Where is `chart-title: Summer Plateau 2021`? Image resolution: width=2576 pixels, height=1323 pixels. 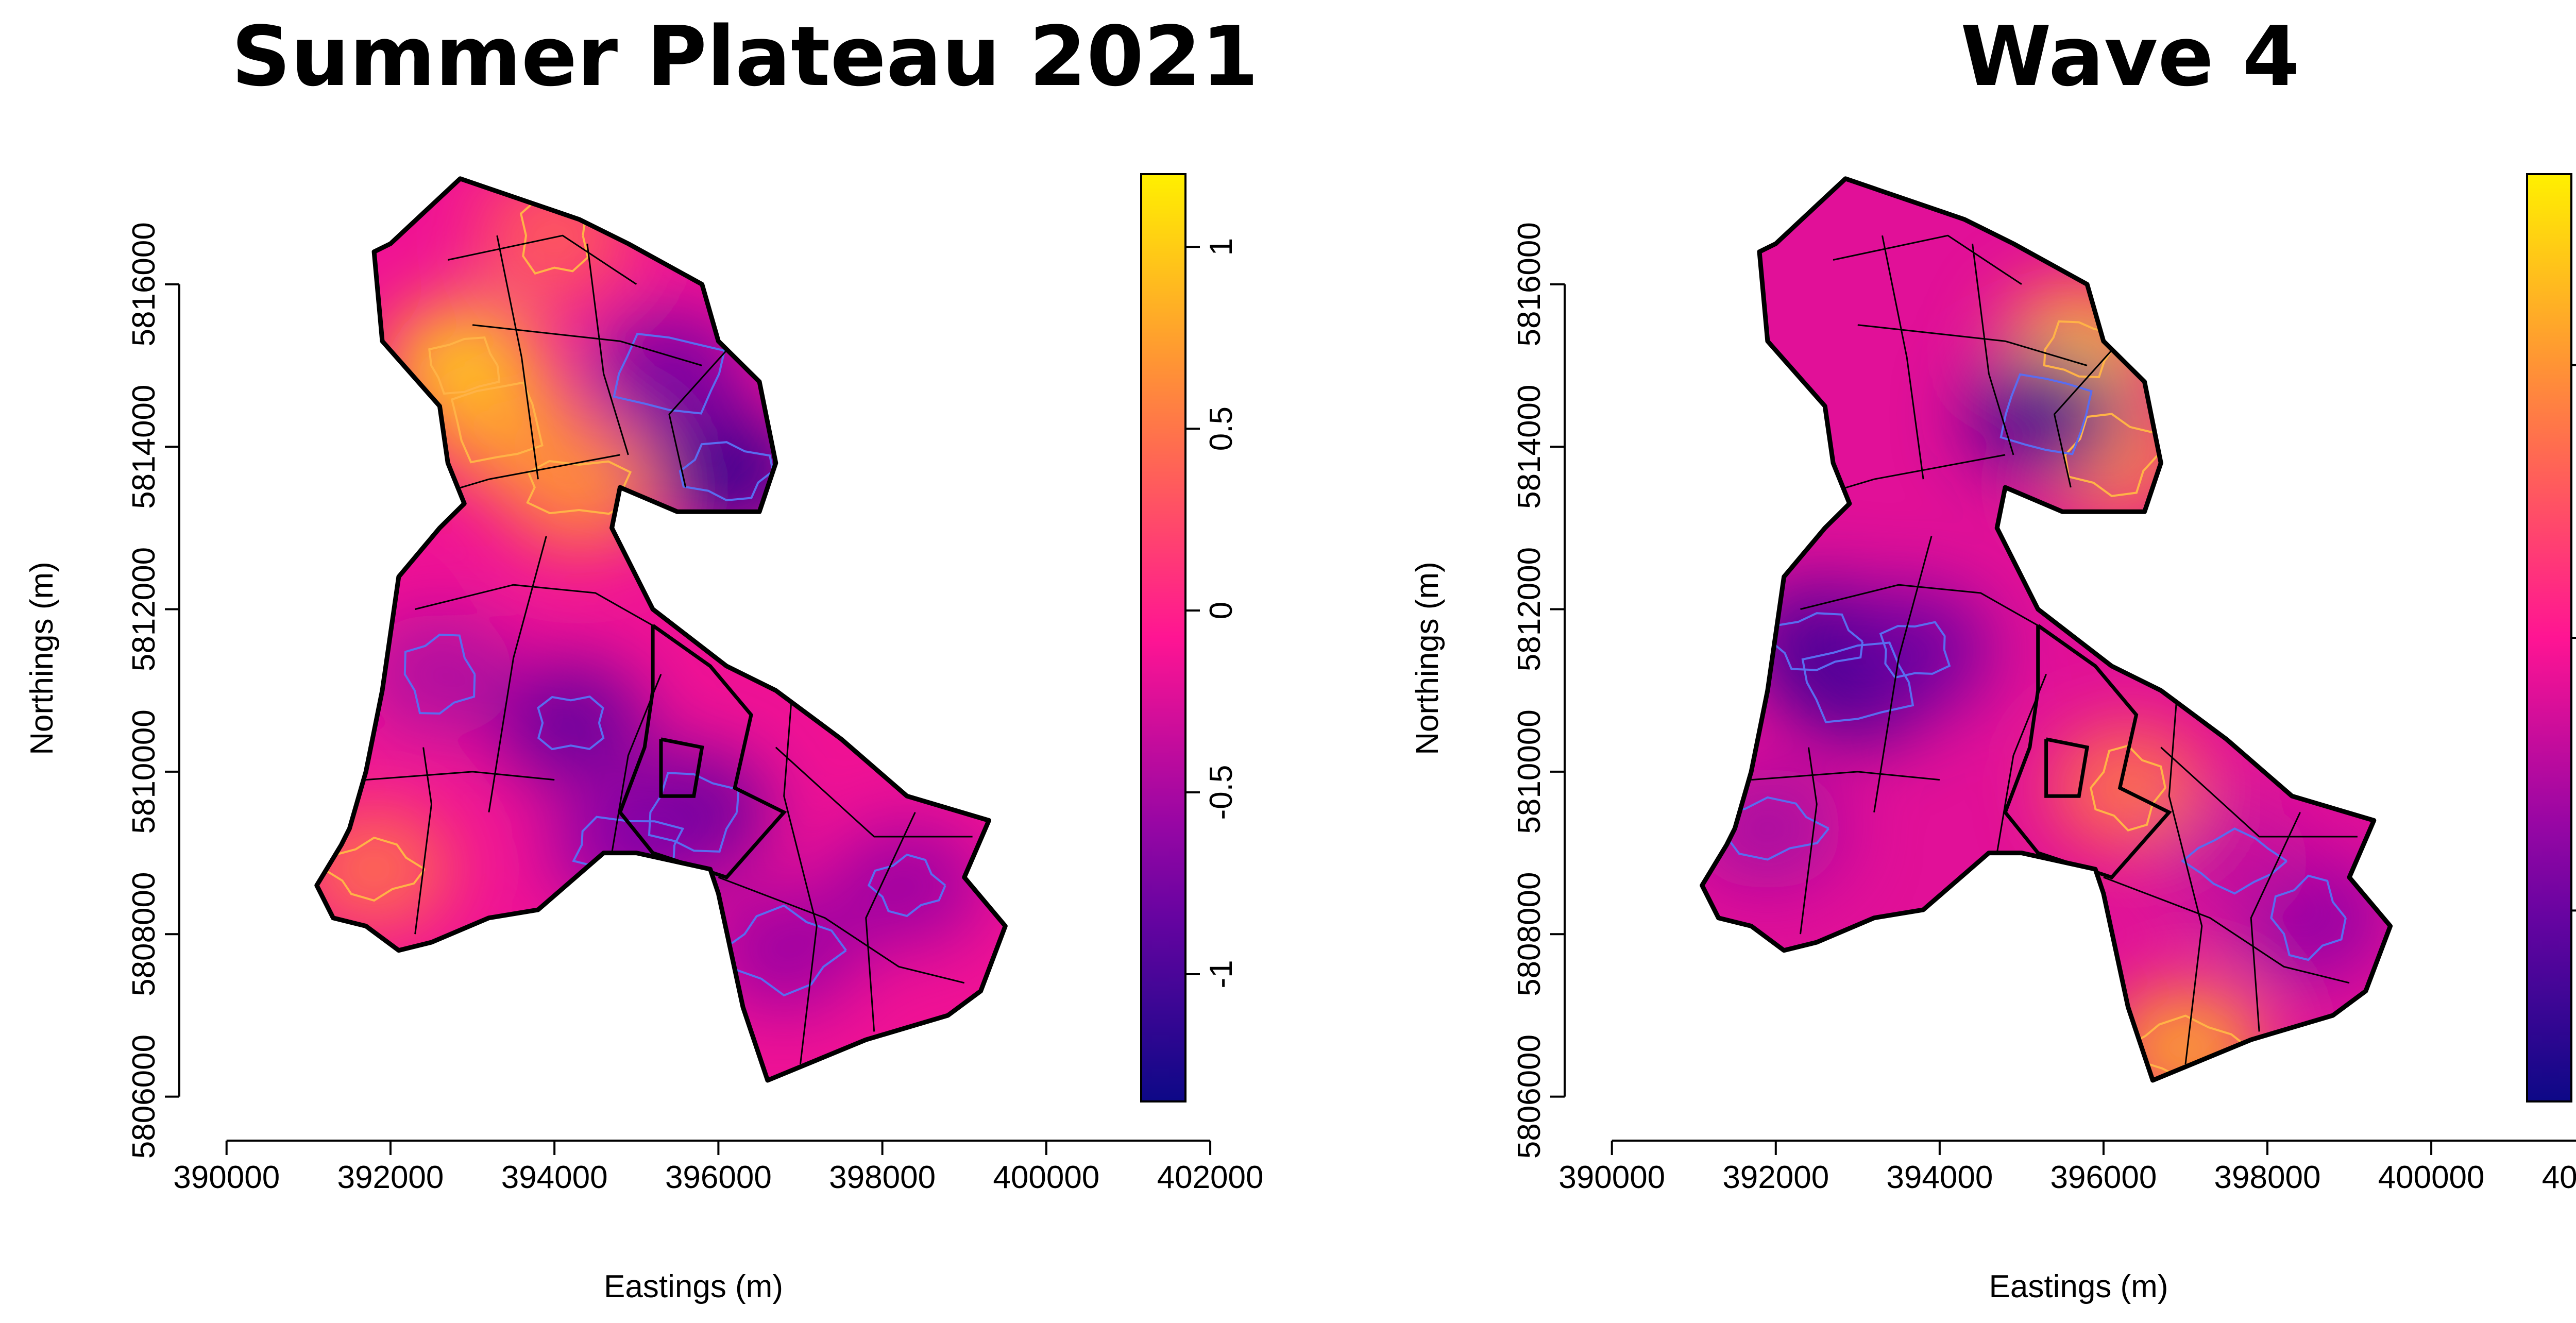
chart-title: Summer Plateau 2021 is located at coordinates (745, 57).